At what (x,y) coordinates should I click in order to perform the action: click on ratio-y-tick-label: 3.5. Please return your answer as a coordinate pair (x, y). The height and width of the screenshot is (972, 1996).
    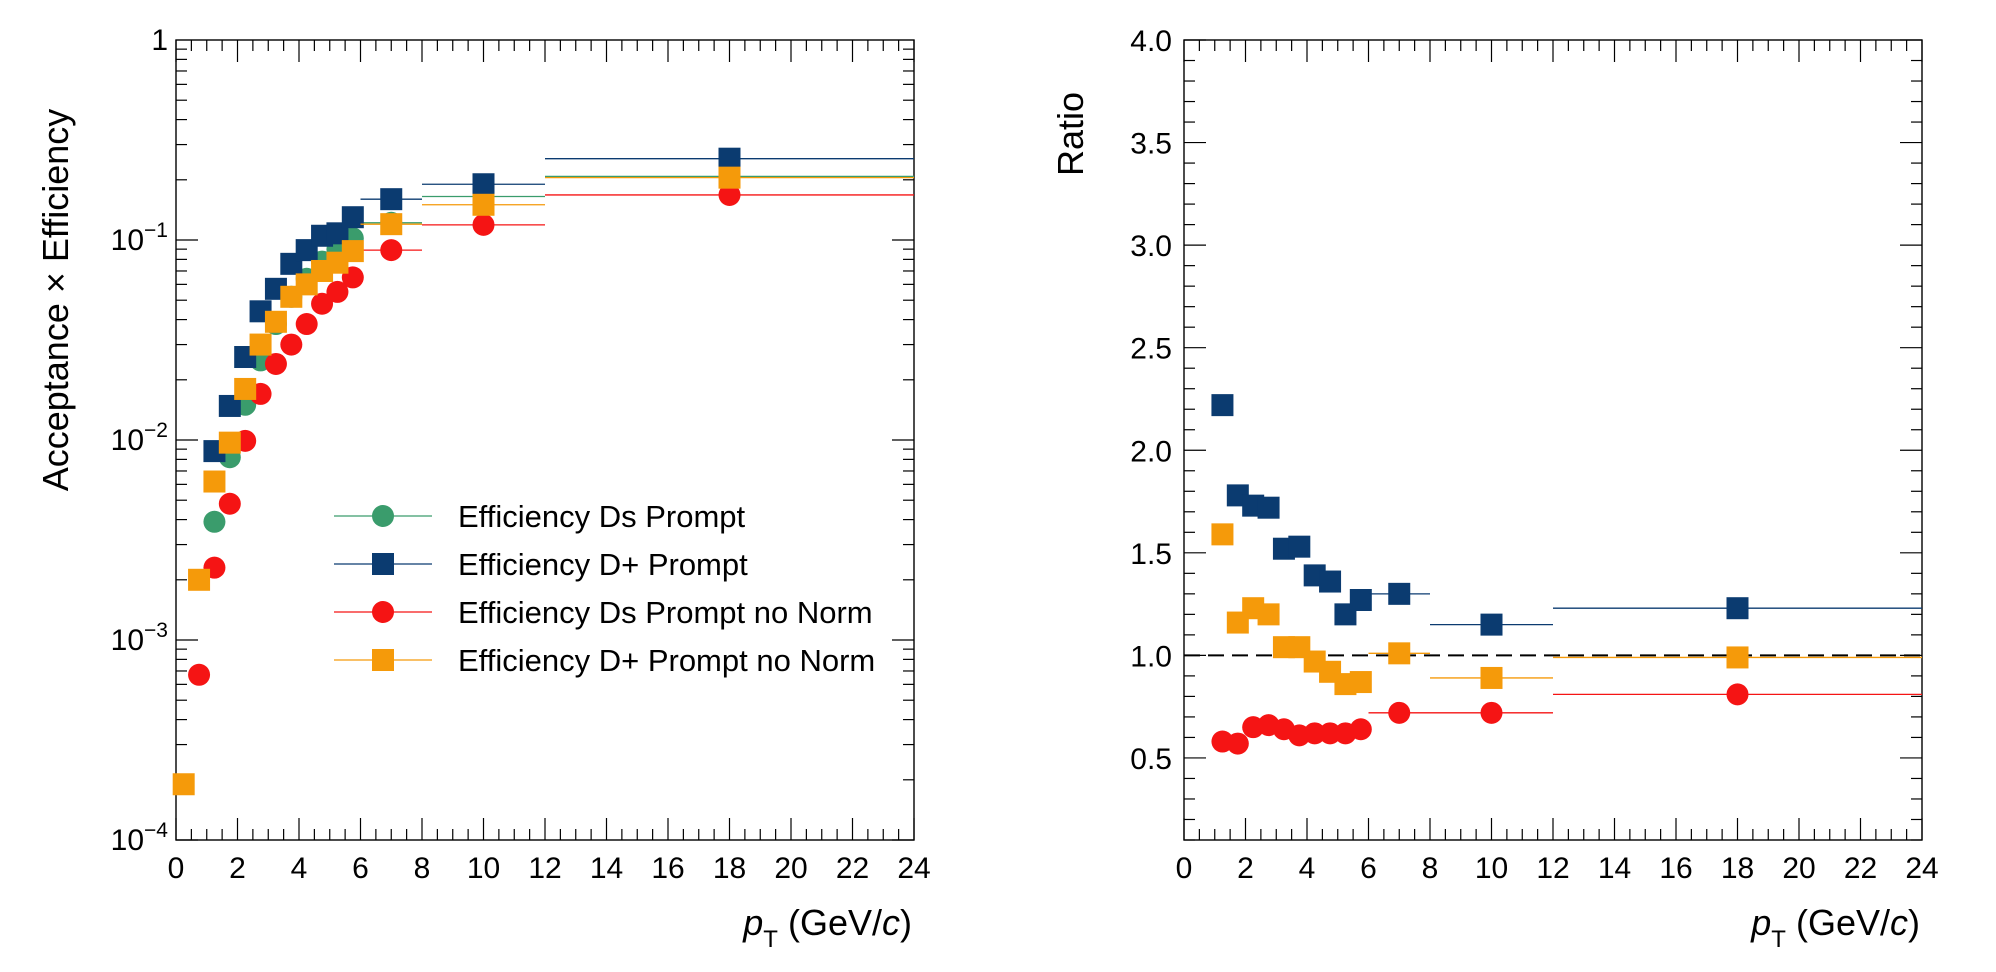
    Looking at the image, I should click on (1151, 144).